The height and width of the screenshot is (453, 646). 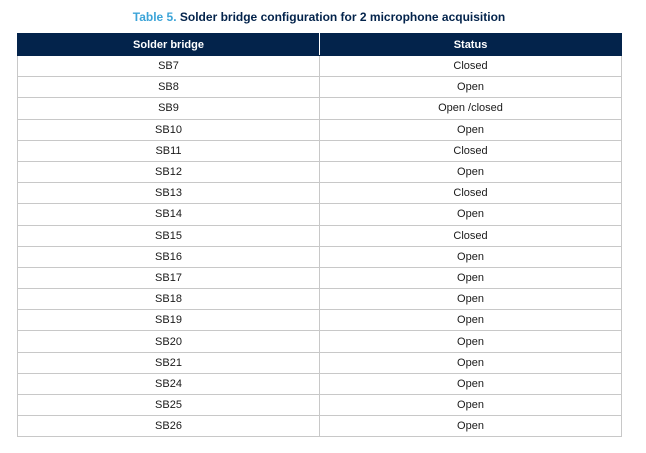 I want to click on table-cell: SB18, so click(x=168, y=299).